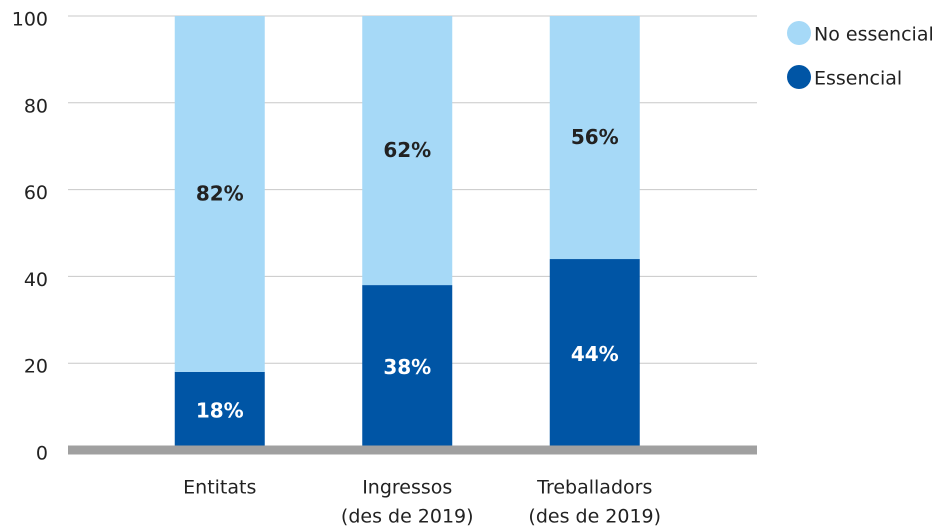  What do you see at coordinates (30, 20) in the screenshot?
I see `y-tick-label: 100` at bounding box center [30, 20].